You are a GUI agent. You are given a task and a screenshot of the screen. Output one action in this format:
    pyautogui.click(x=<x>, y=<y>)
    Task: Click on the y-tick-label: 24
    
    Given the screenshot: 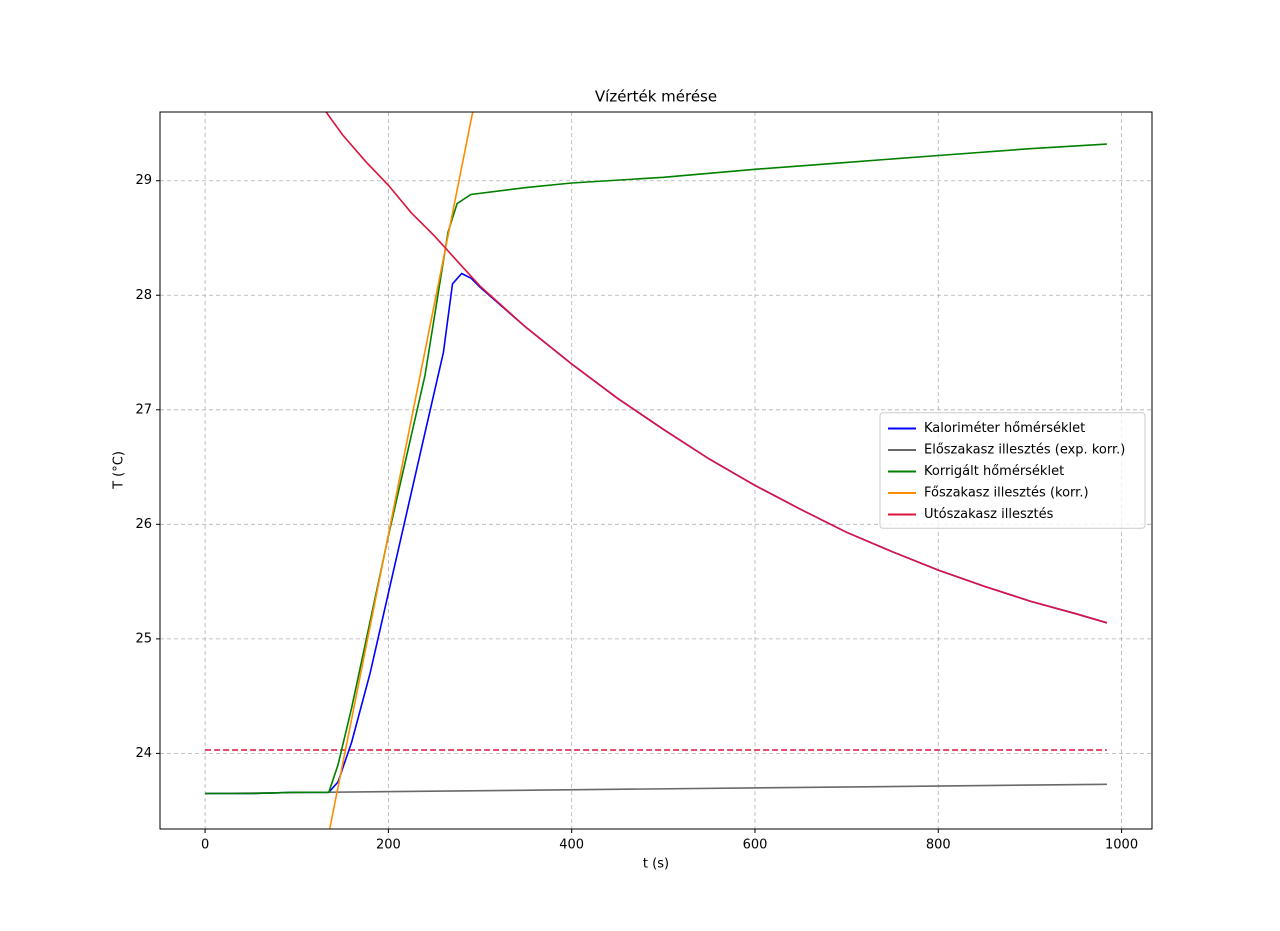 What is the action you would take?
    pyautogui.click(x=143, y=753)
    